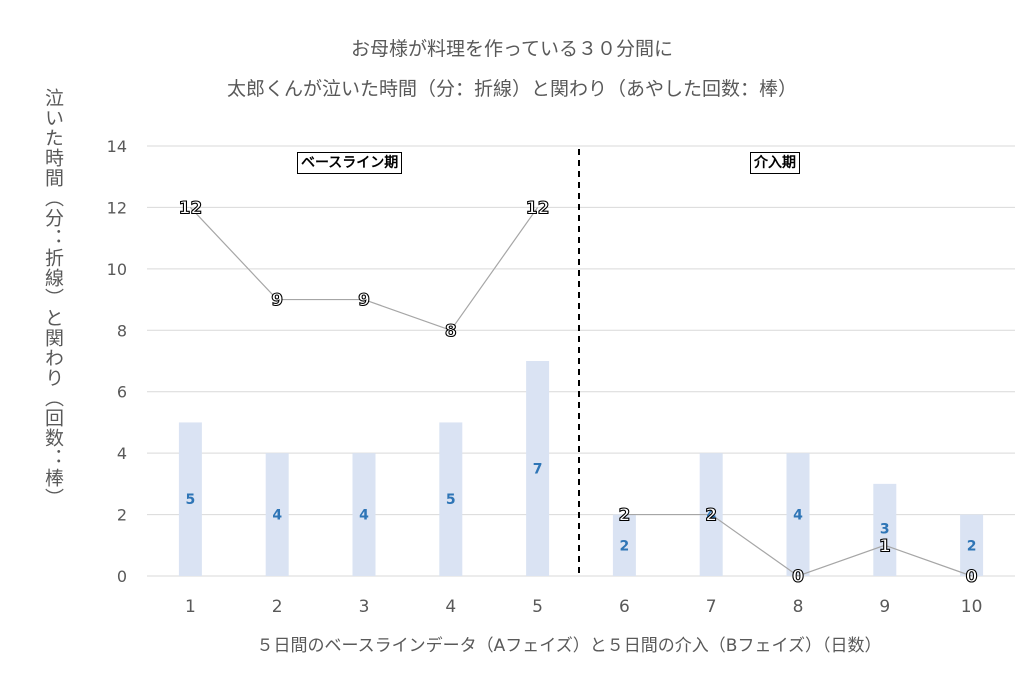 The width and height of the screenshot is (1024, 673). I want to click on y-tick-label: 12, so click(117, 207).